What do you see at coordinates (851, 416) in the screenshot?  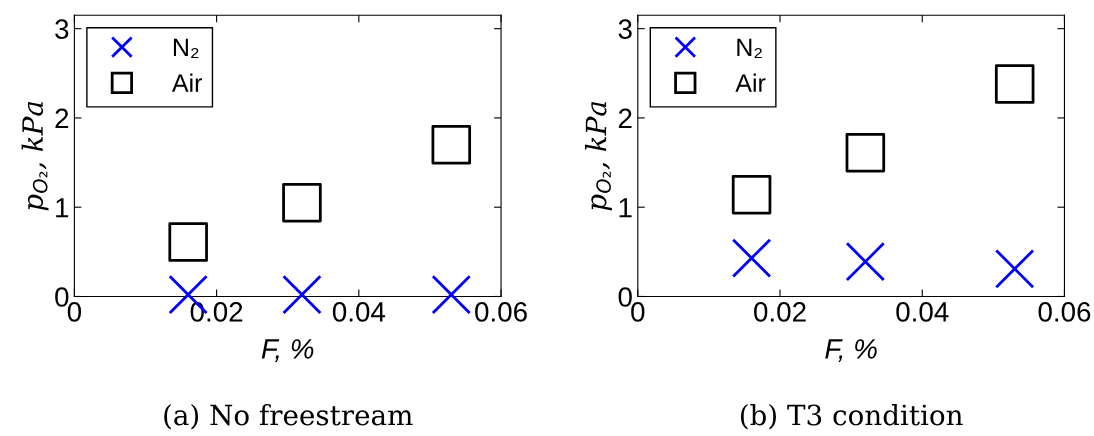 I see `text: (b) T3 condition` at bounding box center [851, 416].